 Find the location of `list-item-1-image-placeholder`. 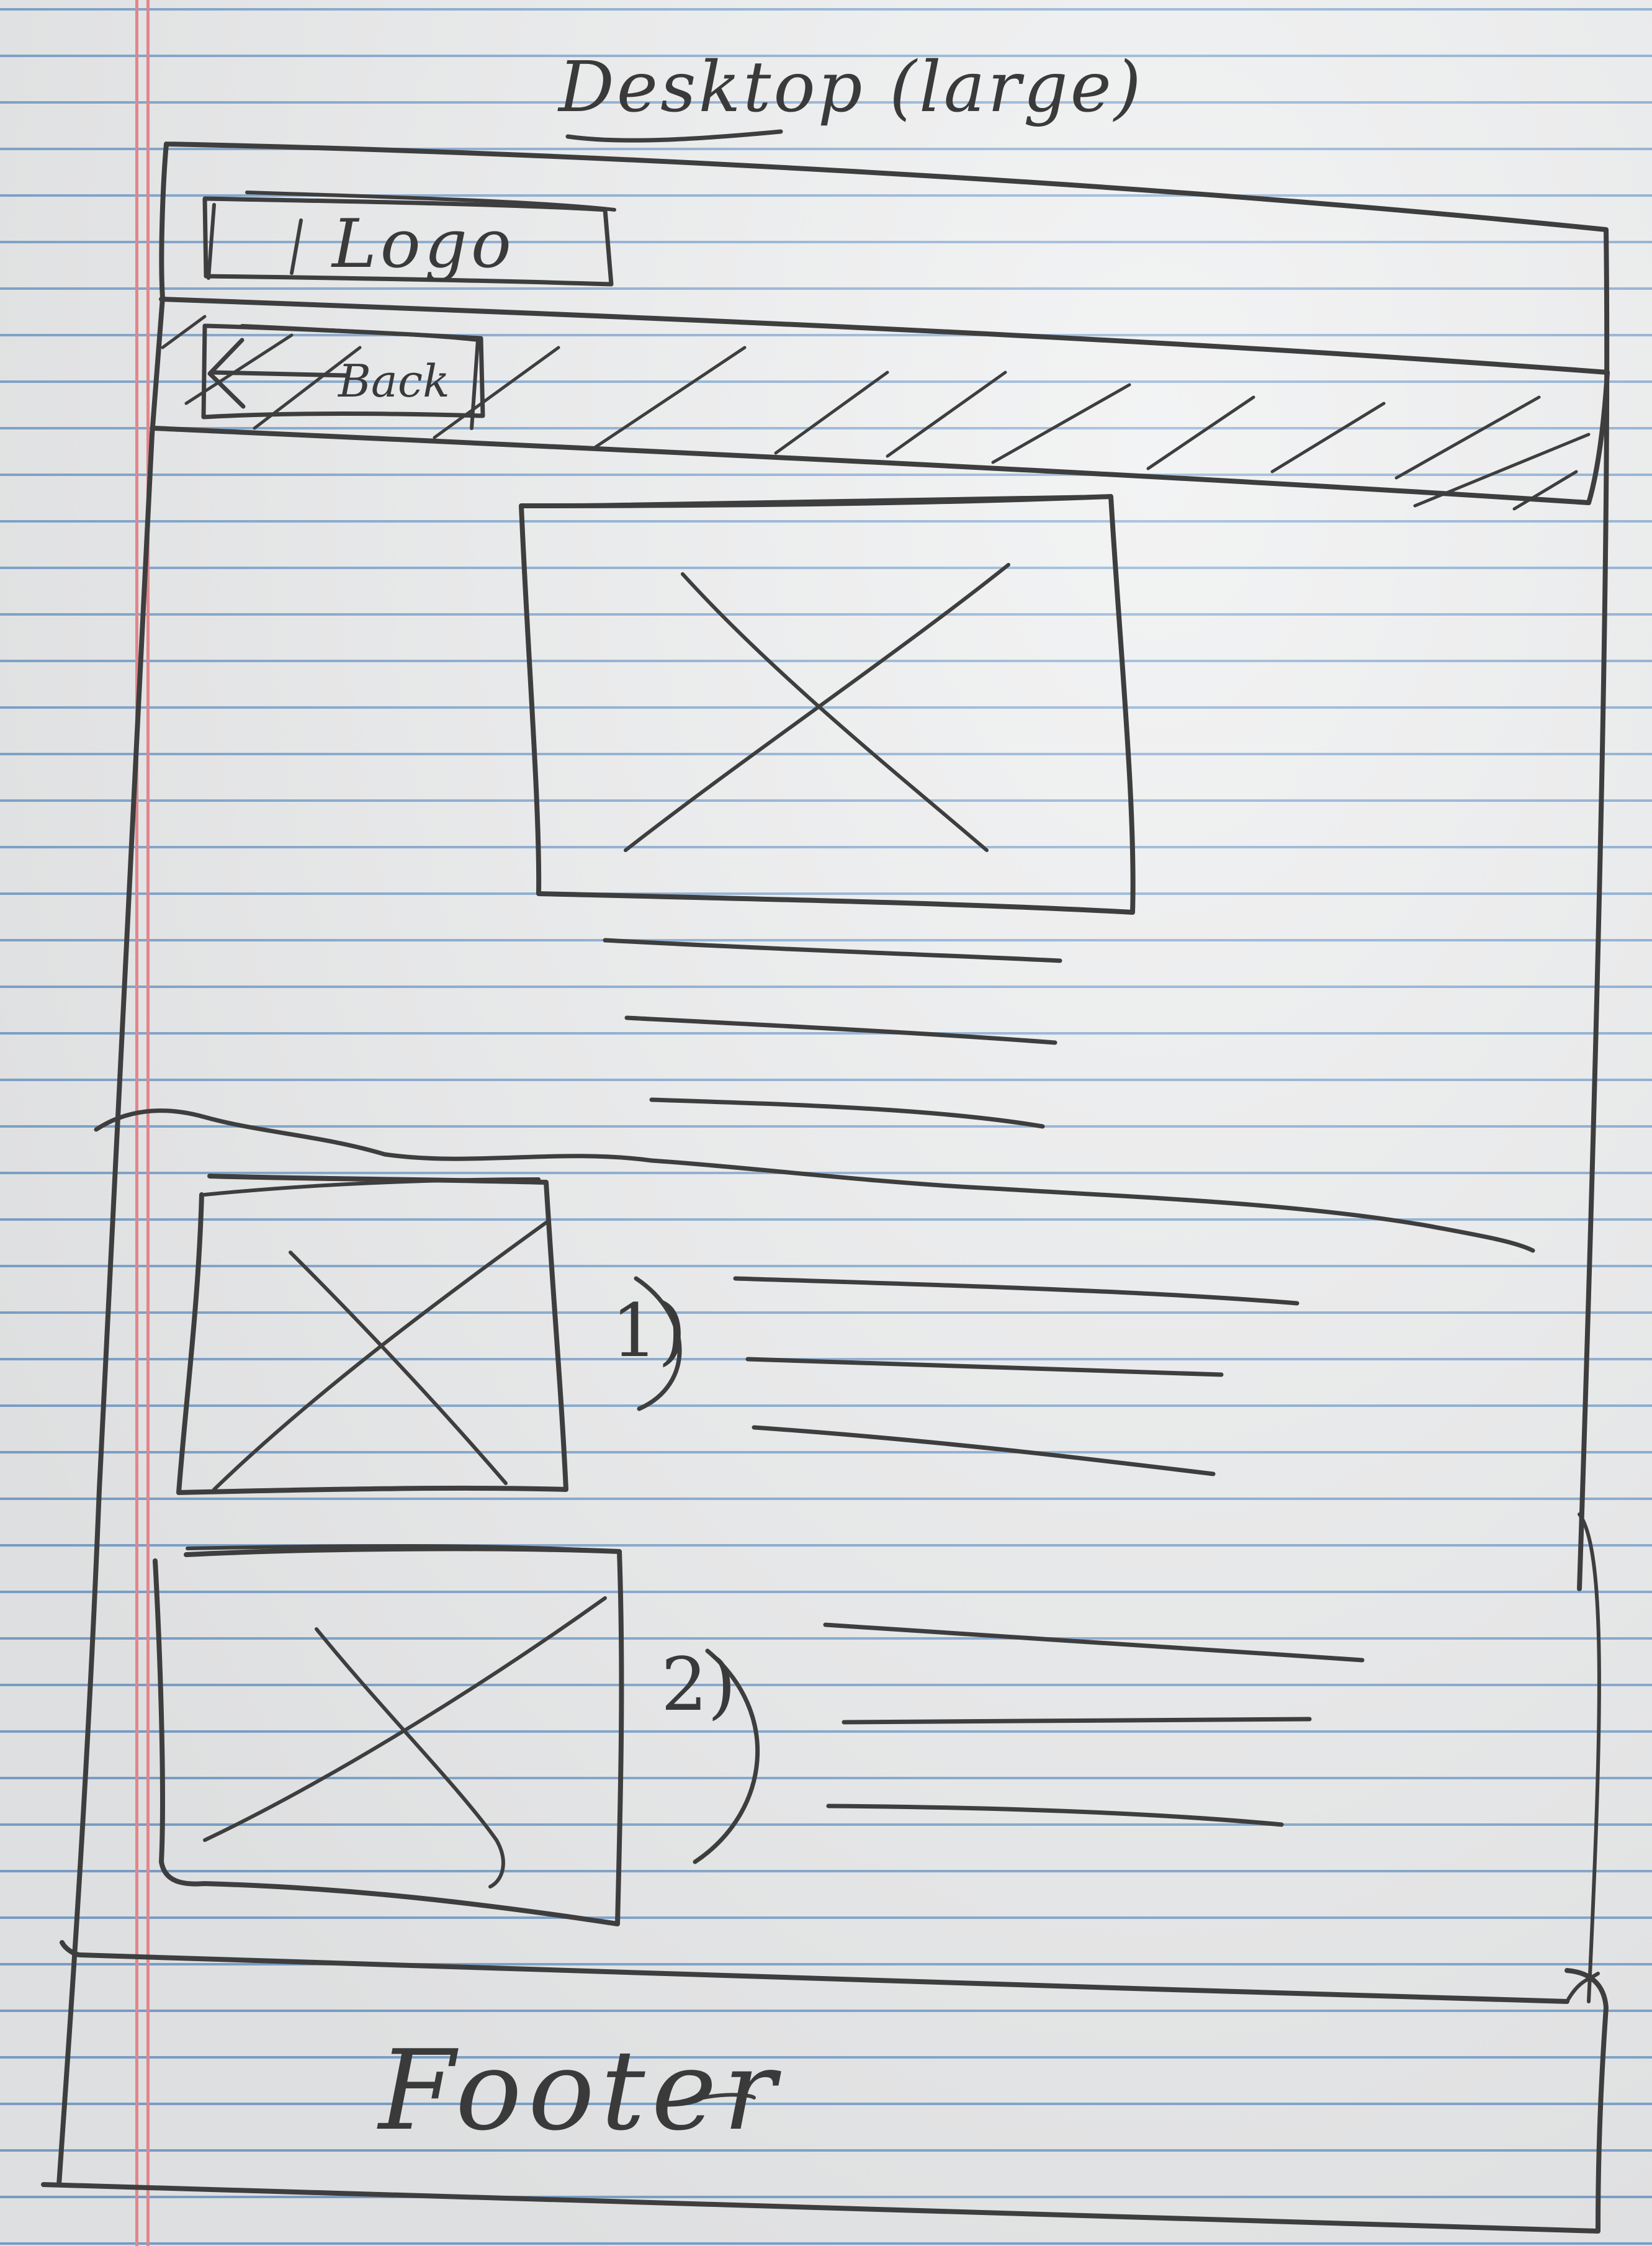

list-item-1-image-placeholder is located at coordinates (372, 1335).